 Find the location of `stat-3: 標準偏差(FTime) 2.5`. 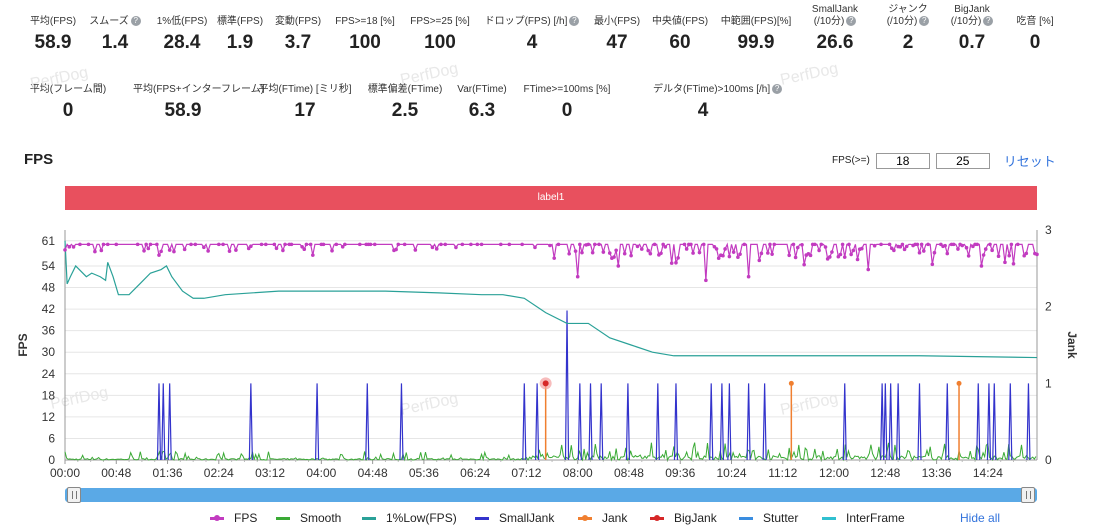

stat-3: 標準偏差(FTime) 2.5 is located at coordinates (405, 97).